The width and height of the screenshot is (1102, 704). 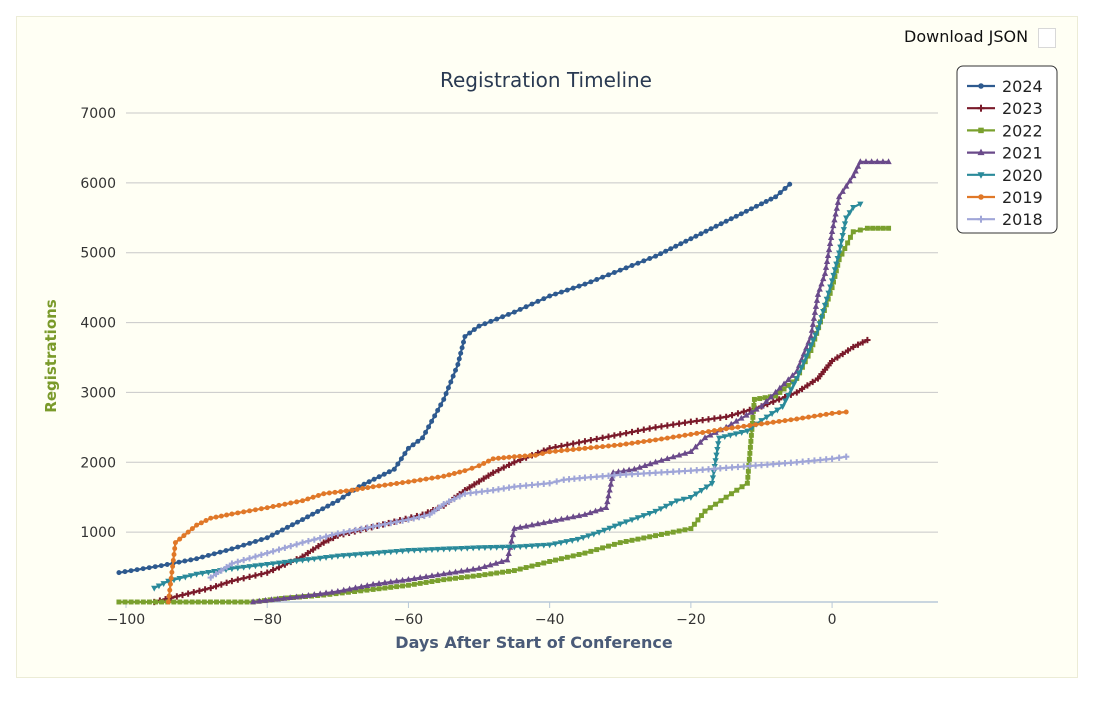 I want to click on legend-item-2024: 2024, so click(x=1005, y=86).